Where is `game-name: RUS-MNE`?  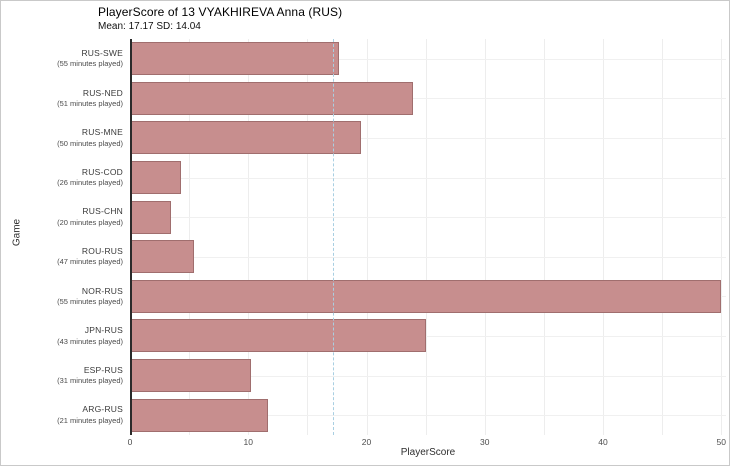 game-name: RUS-MNE is located at coordinates (102, 132).